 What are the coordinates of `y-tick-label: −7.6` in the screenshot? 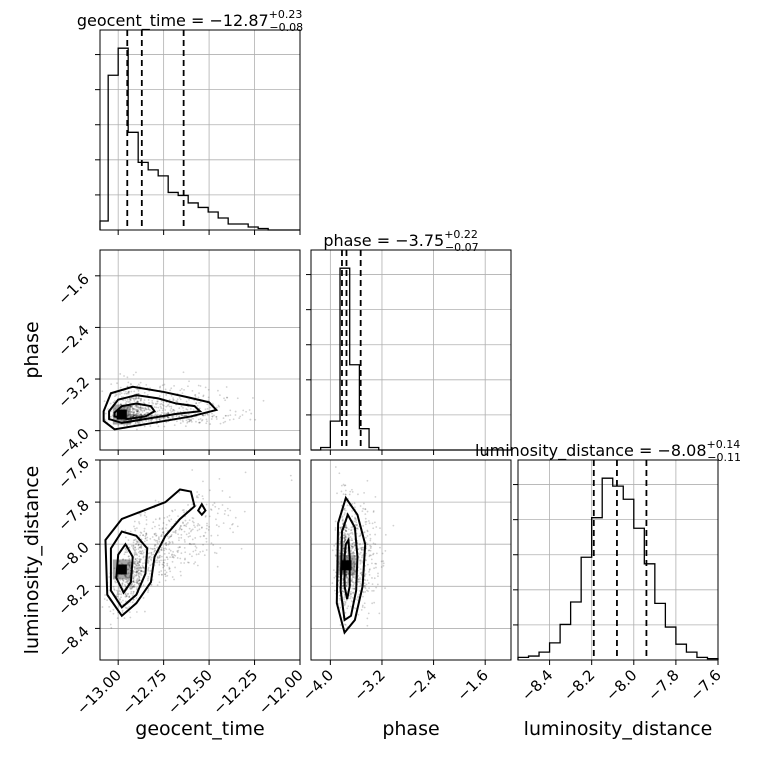 It's located at (73, 473).